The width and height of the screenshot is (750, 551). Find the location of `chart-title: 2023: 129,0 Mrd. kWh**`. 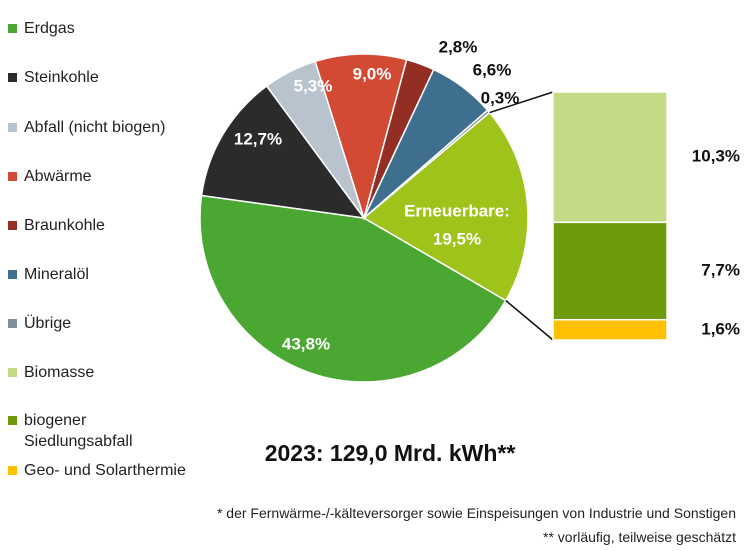

chart-title: 2023: 129,0 Mrd. kWh** is located at coordinates (390, 453).